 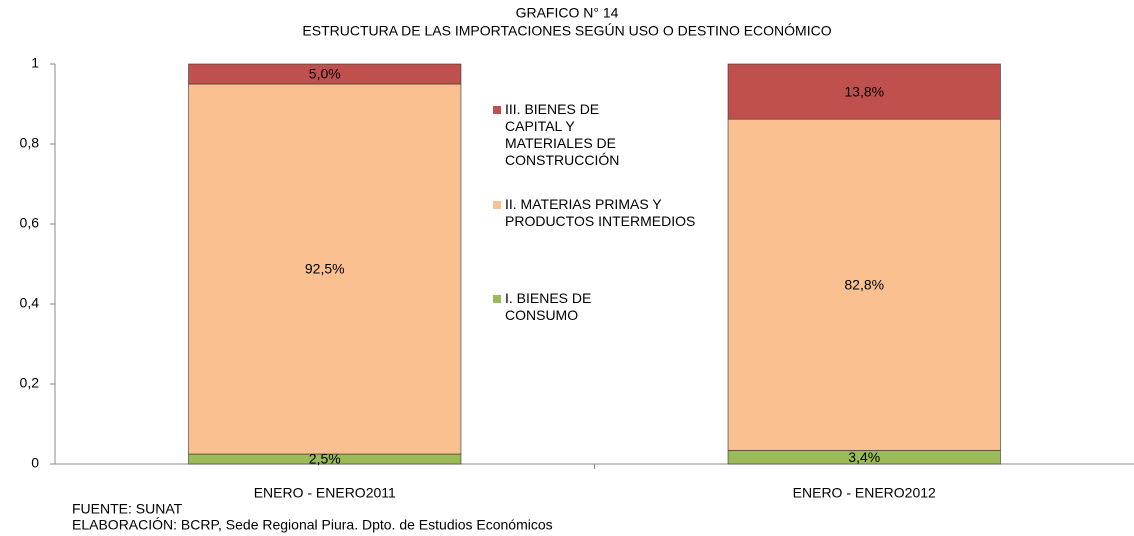 I want to click on value-label: 92,5%, so click(x=325, y=269).